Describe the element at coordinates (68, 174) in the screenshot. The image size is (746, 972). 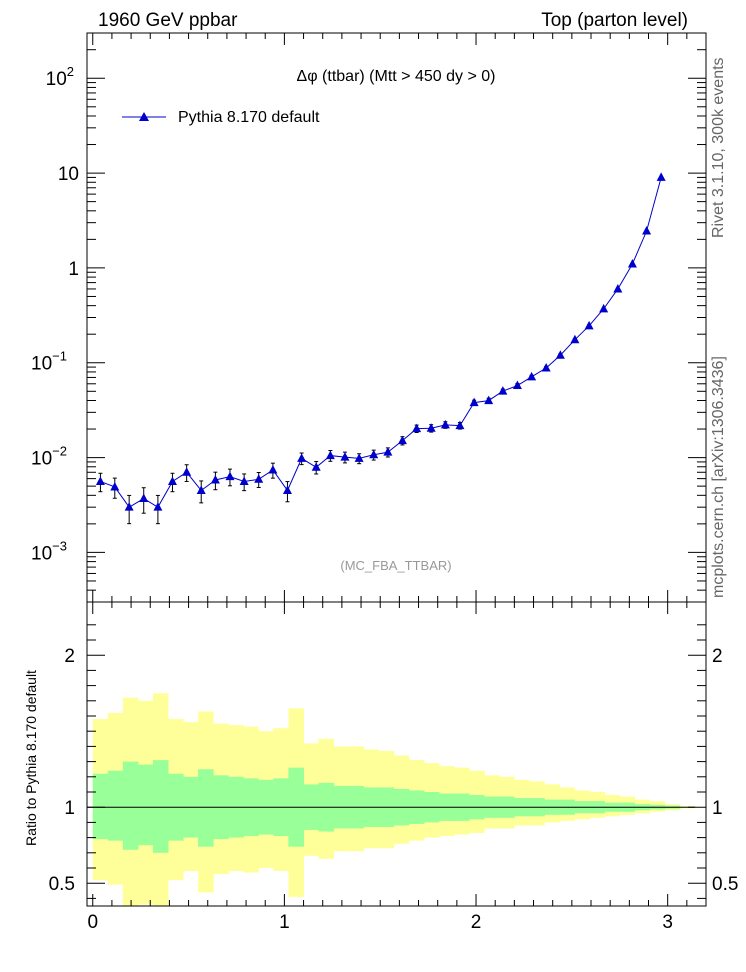
I see `y-tick-label: 10` at that location.